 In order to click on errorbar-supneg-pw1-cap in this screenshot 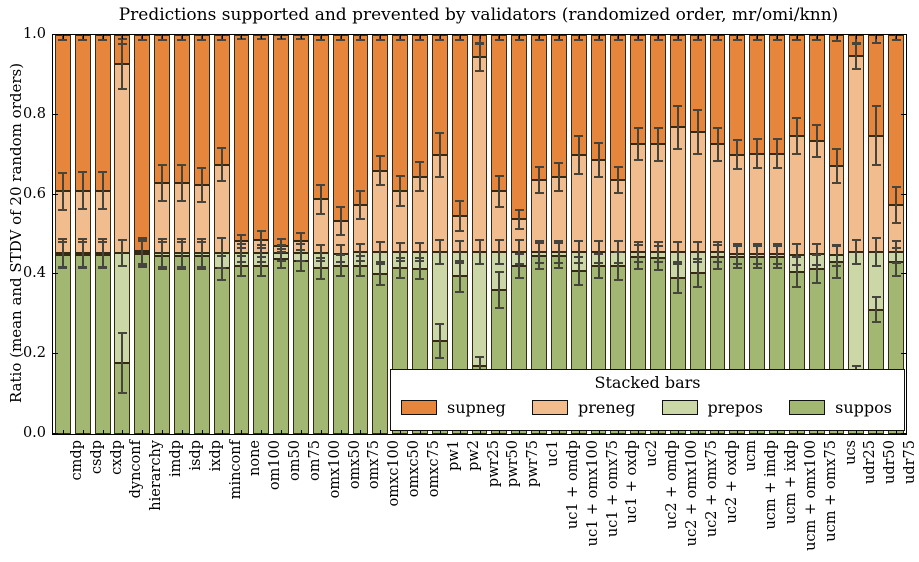, I will do `click(440, 39)`.